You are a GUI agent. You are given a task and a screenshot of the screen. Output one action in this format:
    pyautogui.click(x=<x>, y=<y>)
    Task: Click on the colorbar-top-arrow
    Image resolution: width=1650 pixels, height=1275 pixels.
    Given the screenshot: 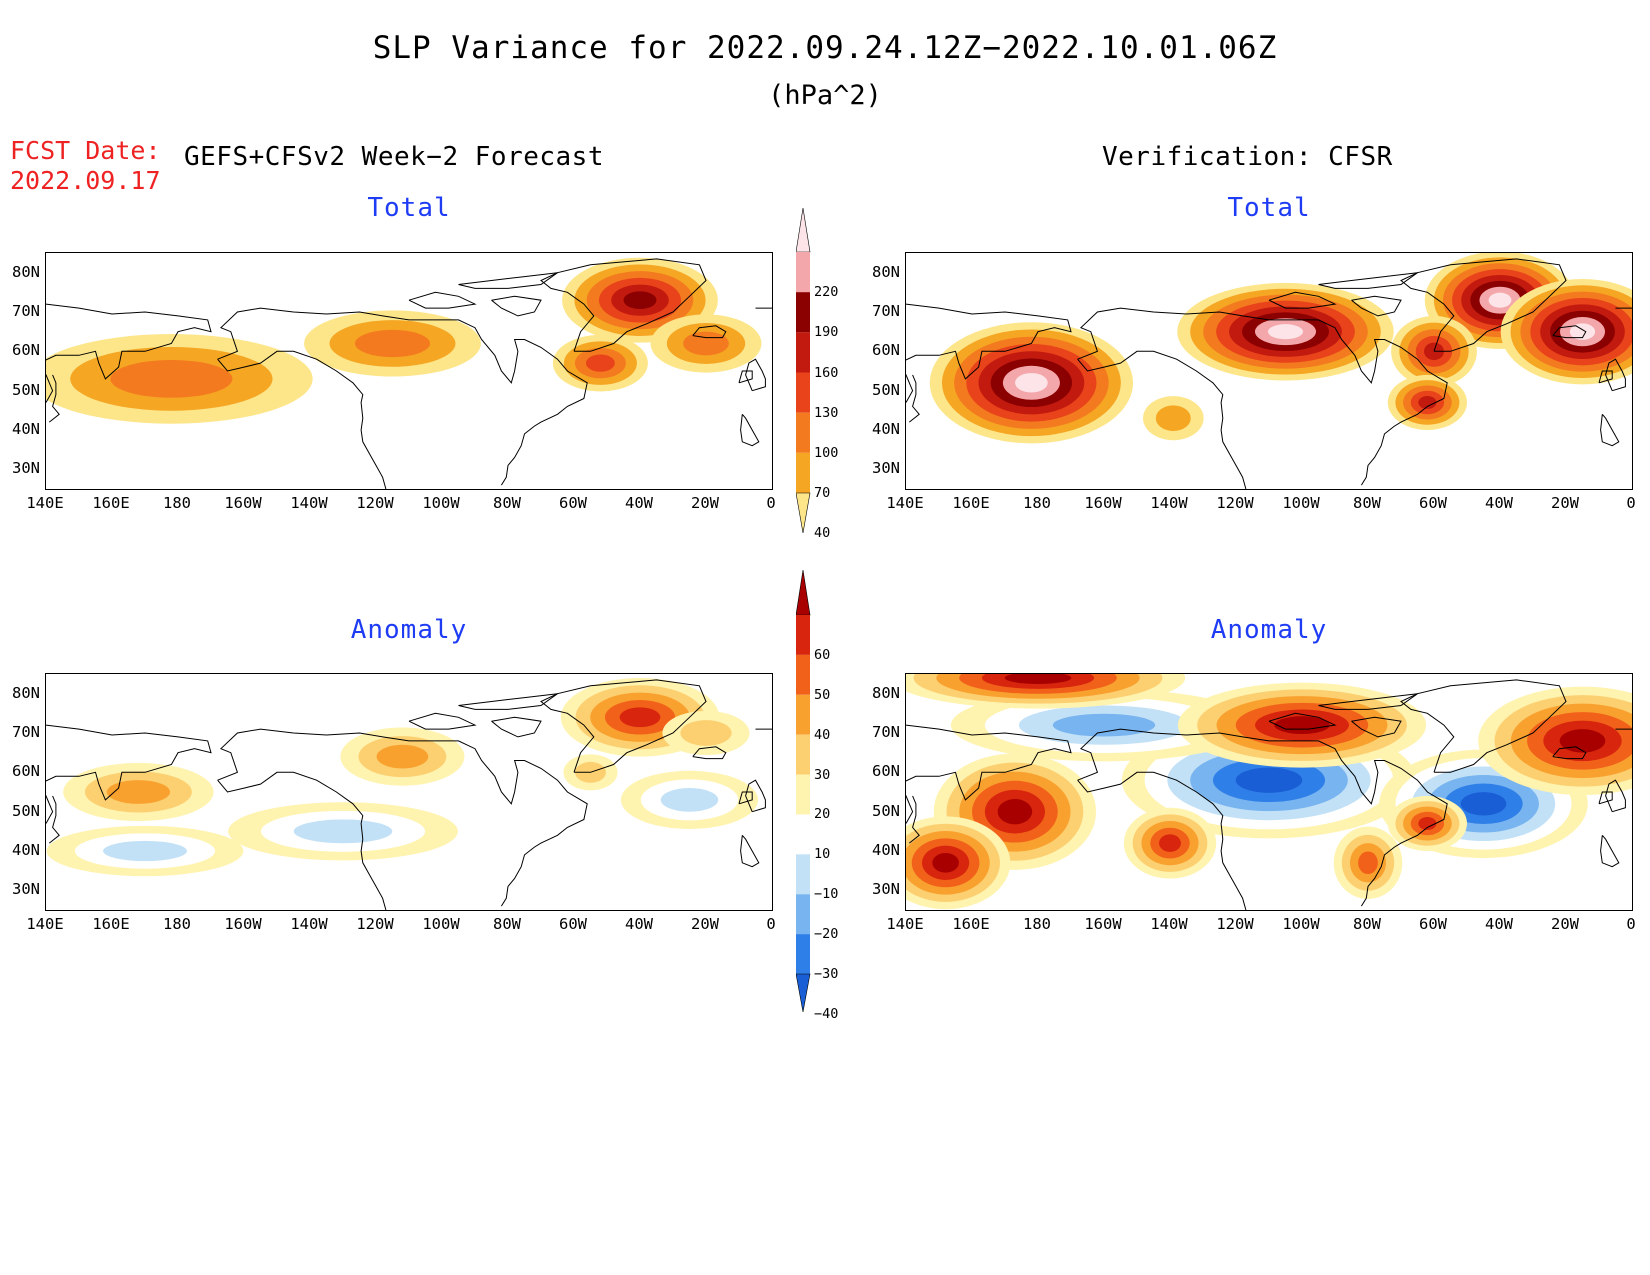 What is the action you would take?
    pyautogui.click(x=803, y=593)
    